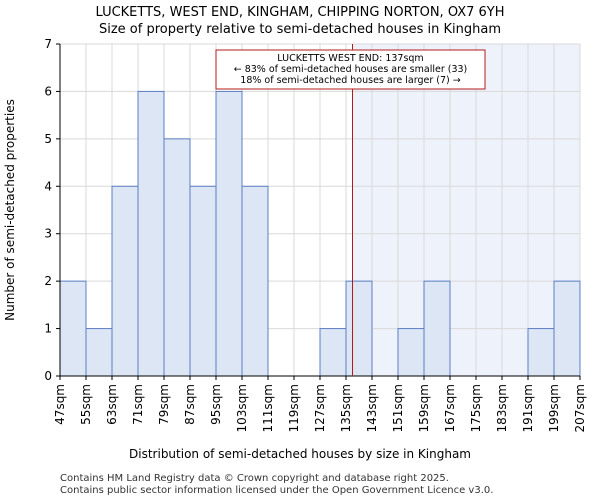 The width and height of the screenshot is (600, 500). I want to click on y-tick-label: 4, so click(48, 186).